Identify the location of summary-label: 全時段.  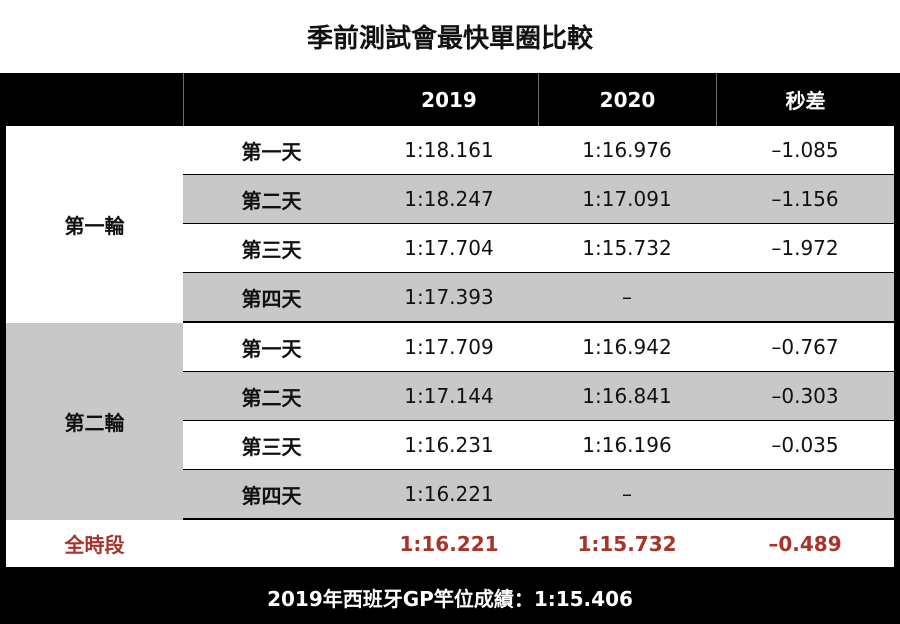
(94, 545).